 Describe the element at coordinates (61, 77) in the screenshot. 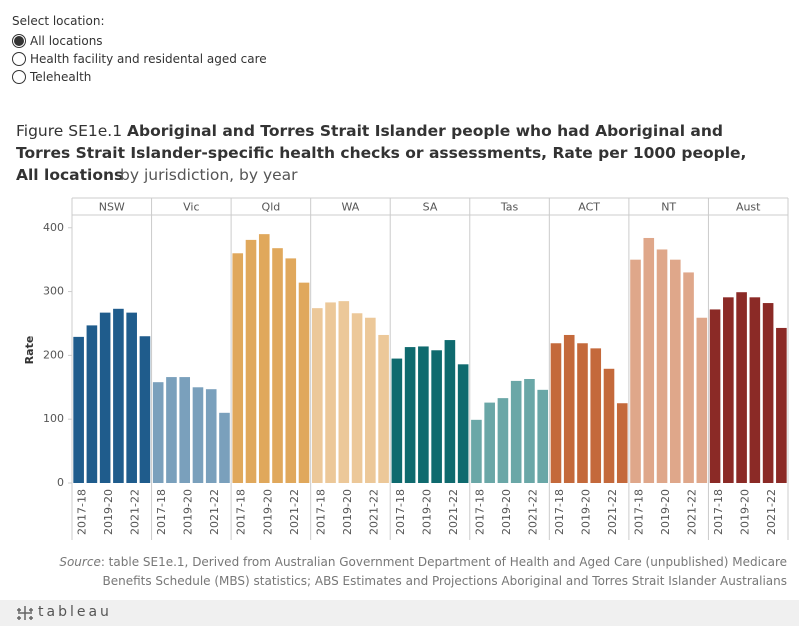

I see `radio-label: Telehealth` at that location.